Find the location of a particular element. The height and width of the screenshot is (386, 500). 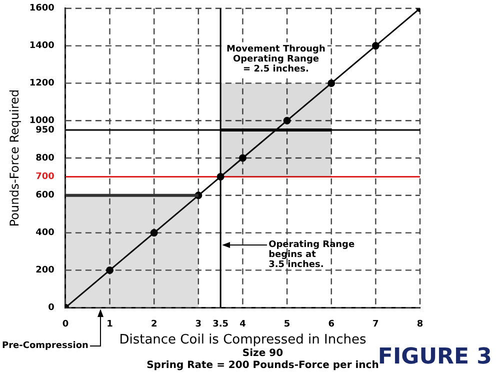

caption: FIGURE 3 is located at coordinates (435, 357).